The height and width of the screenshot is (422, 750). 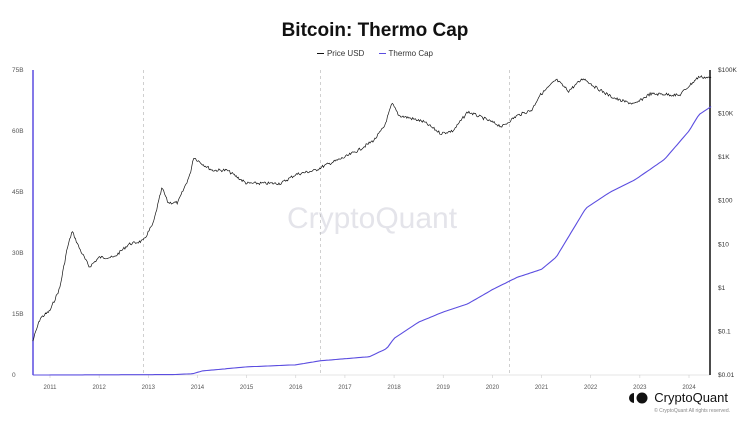 What do you see at coordinates (493, 388) in the screenshot?
I see `x-tick-label: 2020` at bounding box center [493, 388].